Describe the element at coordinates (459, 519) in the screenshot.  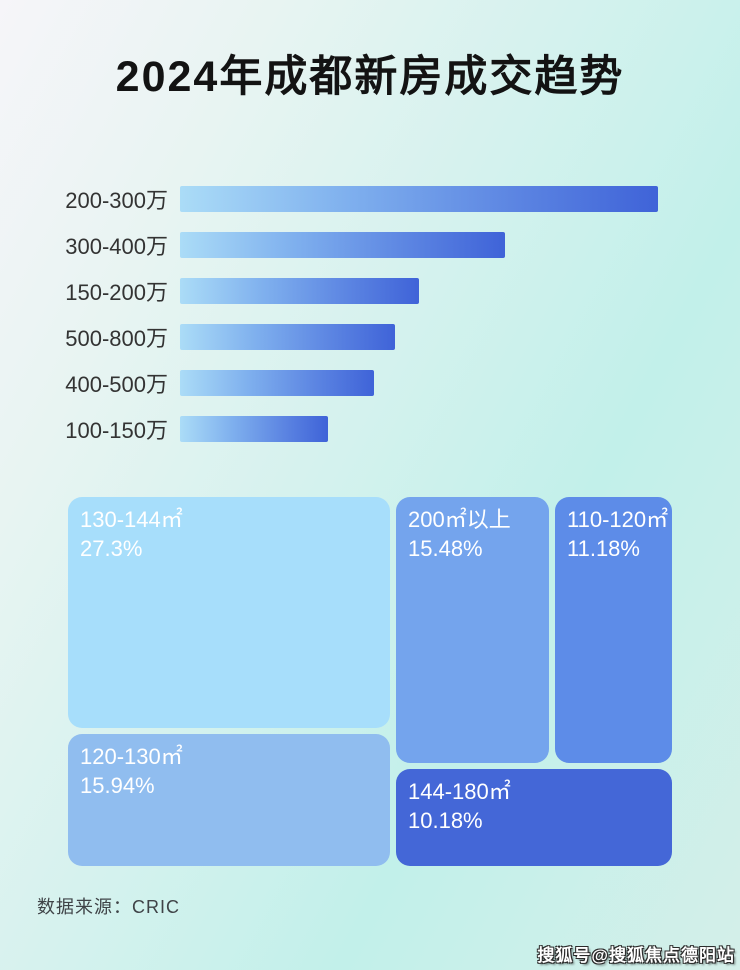
I see `treemap-block-label: 200㎡以上` at that location.